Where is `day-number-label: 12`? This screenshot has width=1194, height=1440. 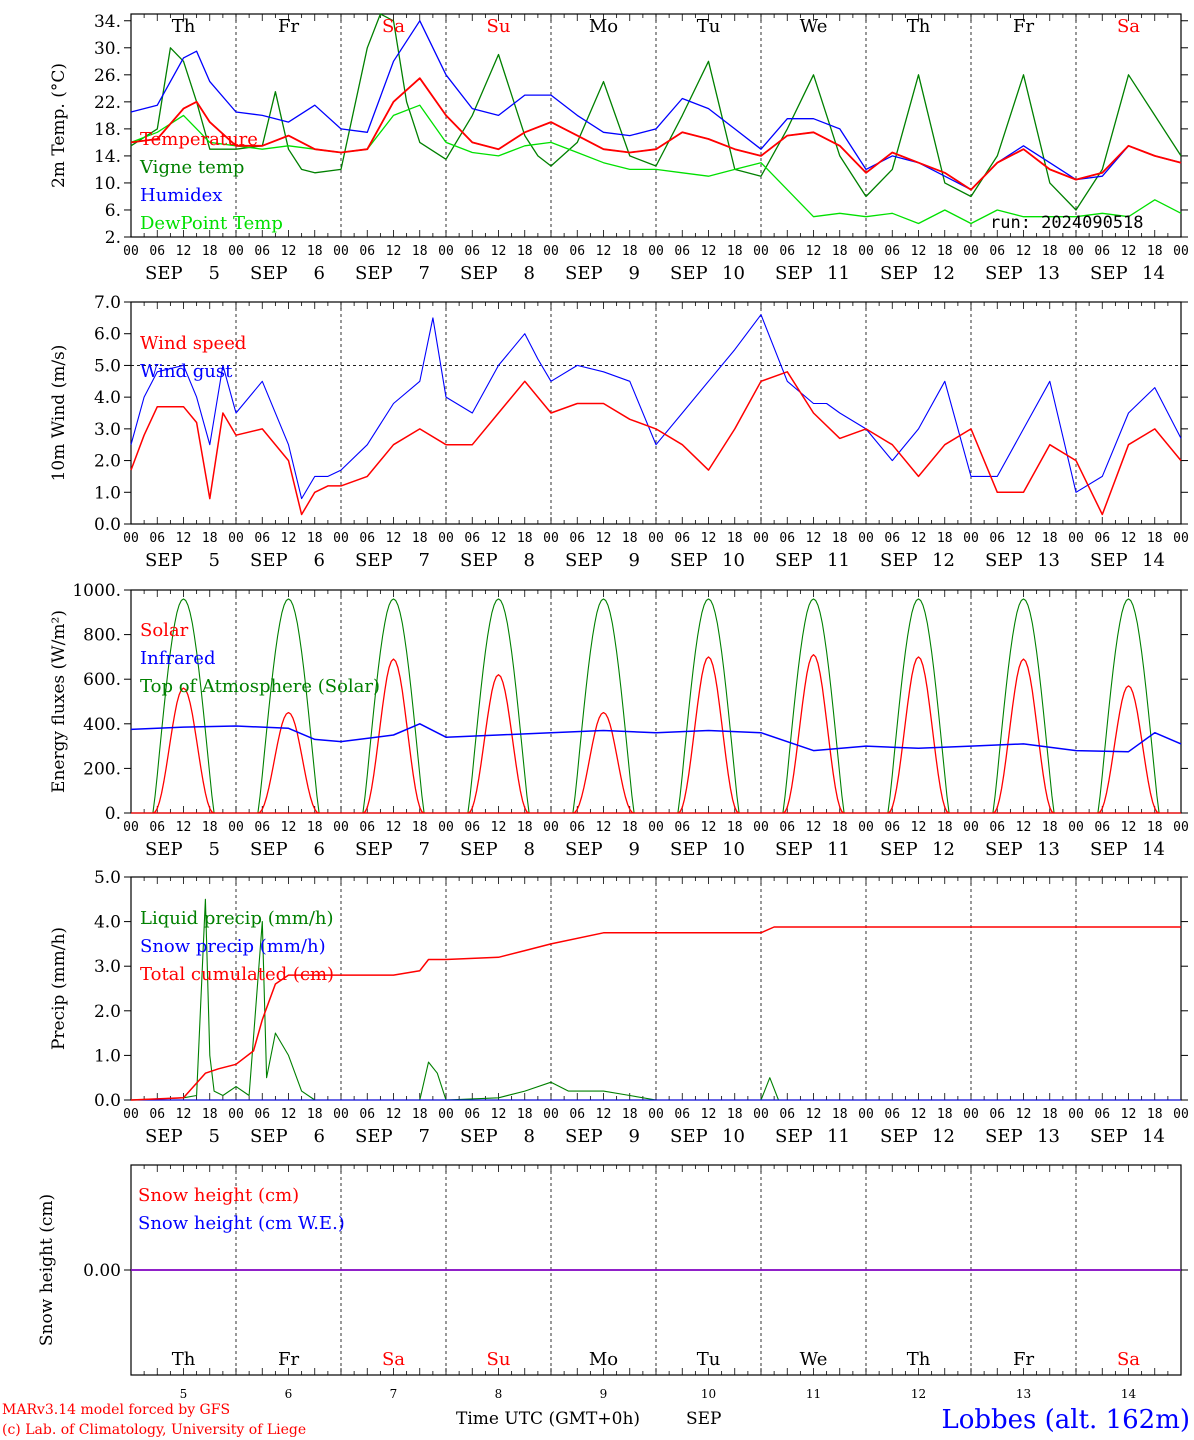 day-number-label: 12 is located at coordinates (918, 1394).